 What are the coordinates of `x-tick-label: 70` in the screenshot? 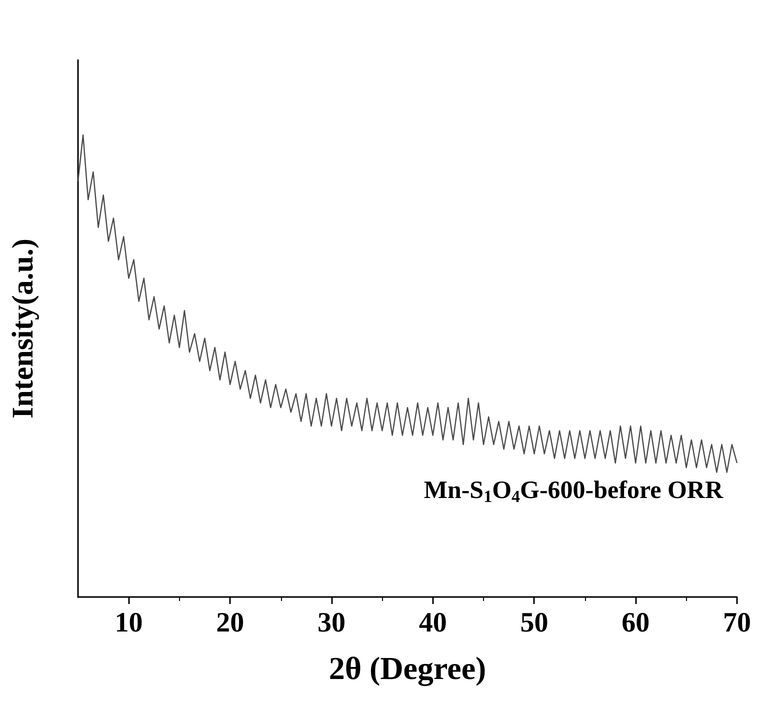 It's located at (737, 623).